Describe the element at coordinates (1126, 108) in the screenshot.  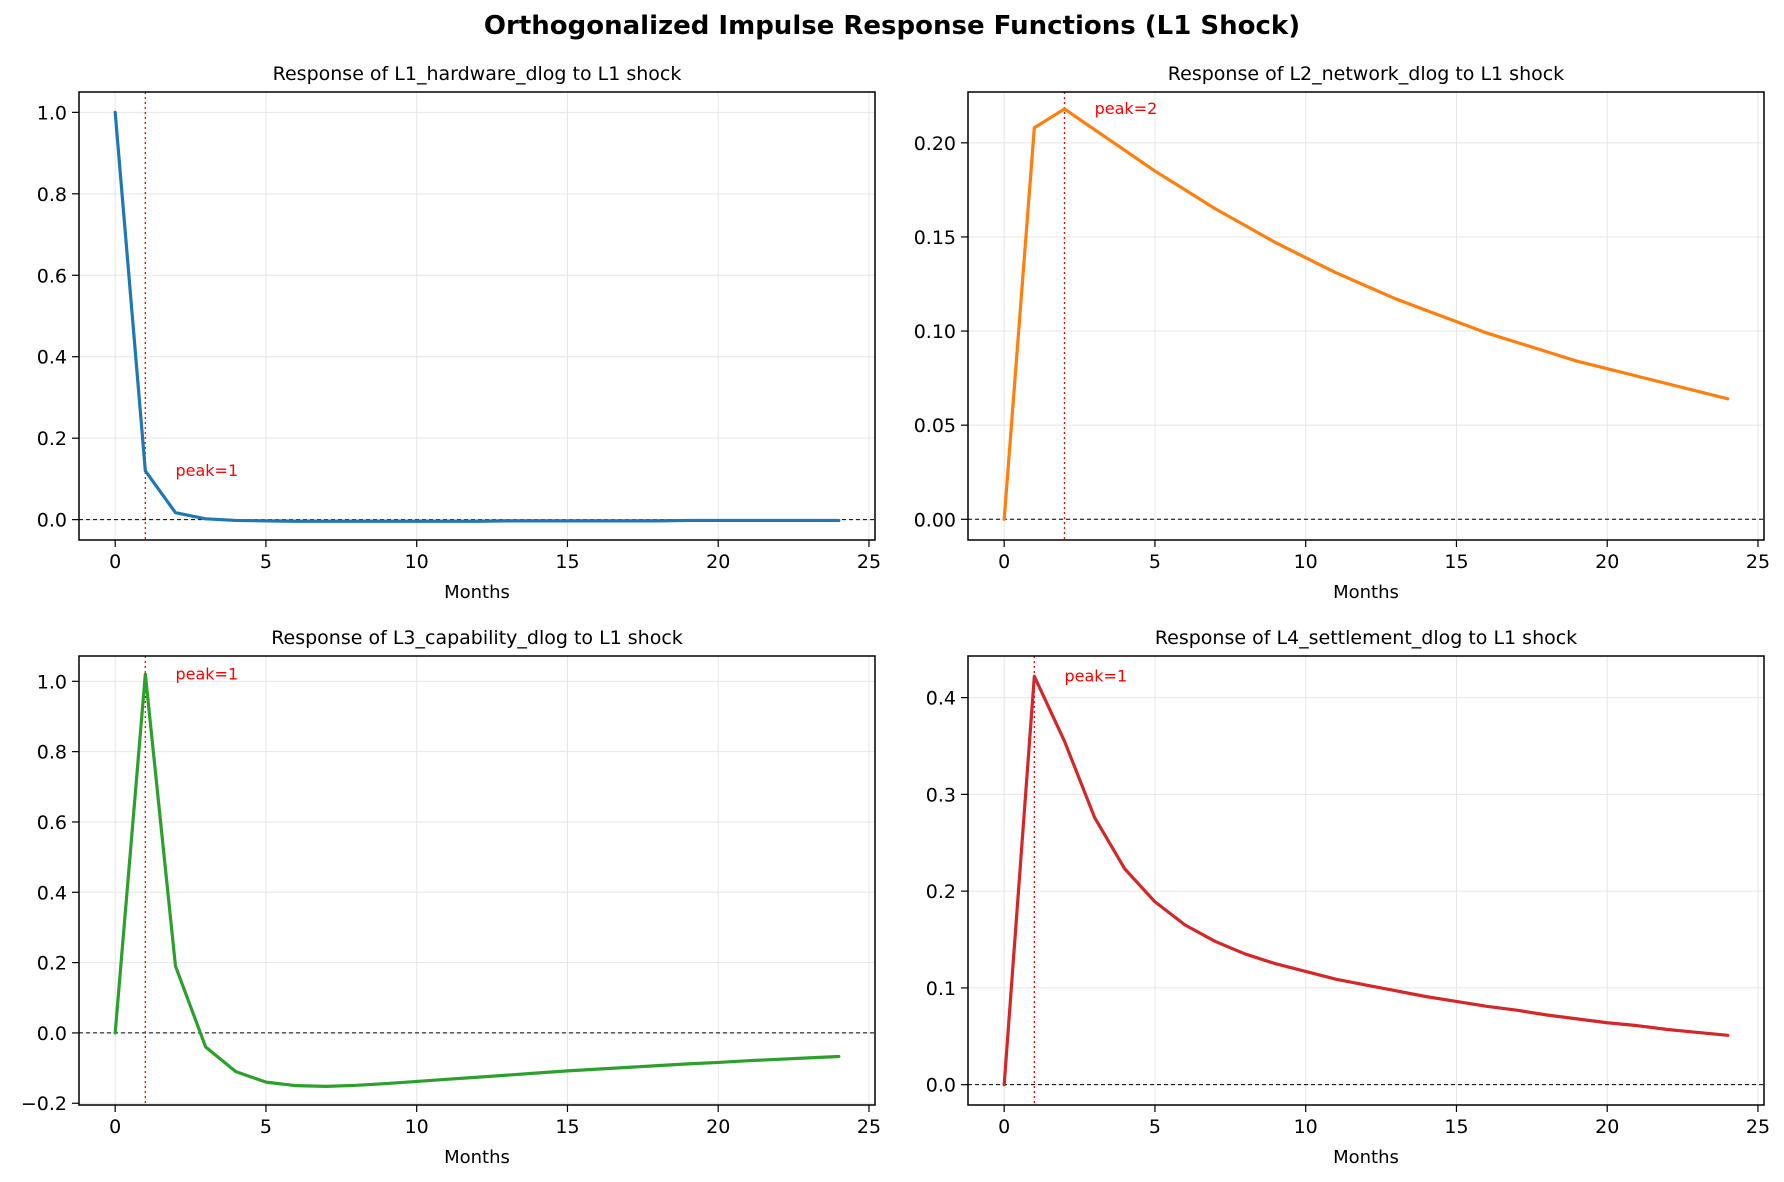
I see `peak-label: peak=2` at that location.